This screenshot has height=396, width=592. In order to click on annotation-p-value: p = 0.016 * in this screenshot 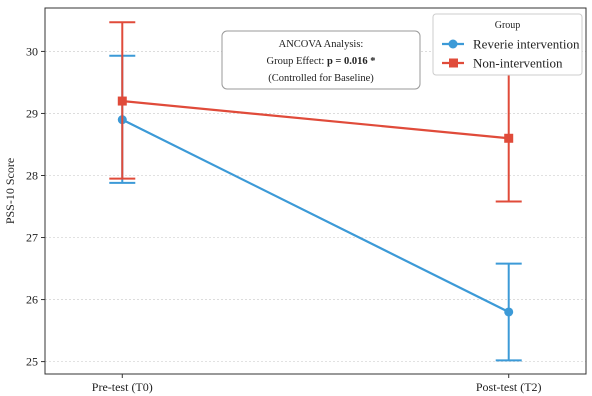, I will do `click(351, 61)`.